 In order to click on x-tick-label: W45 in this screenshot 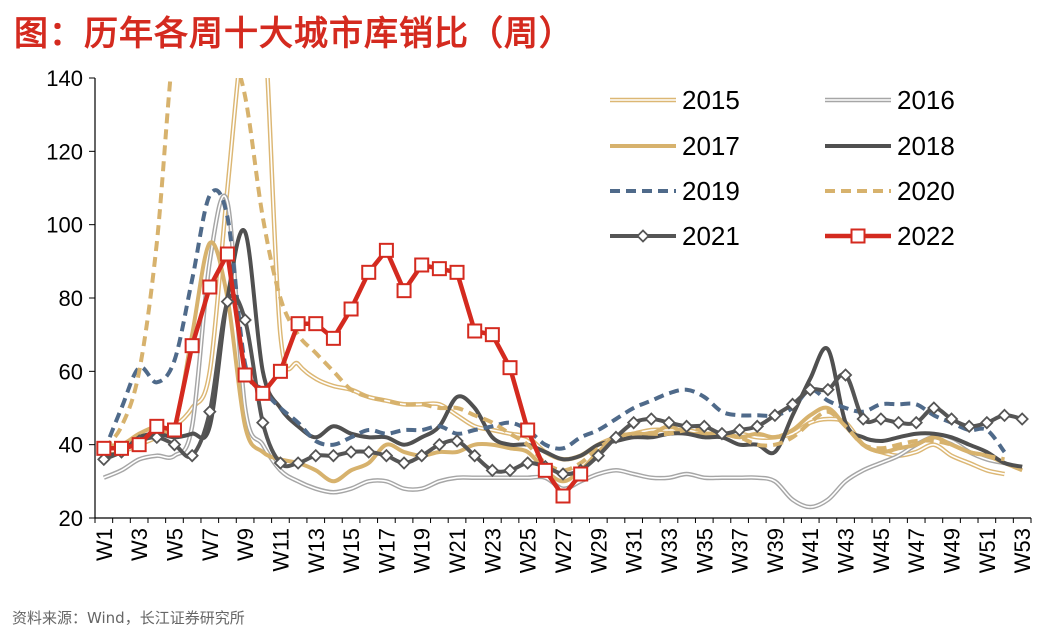, I will do `click(881, 550)`.